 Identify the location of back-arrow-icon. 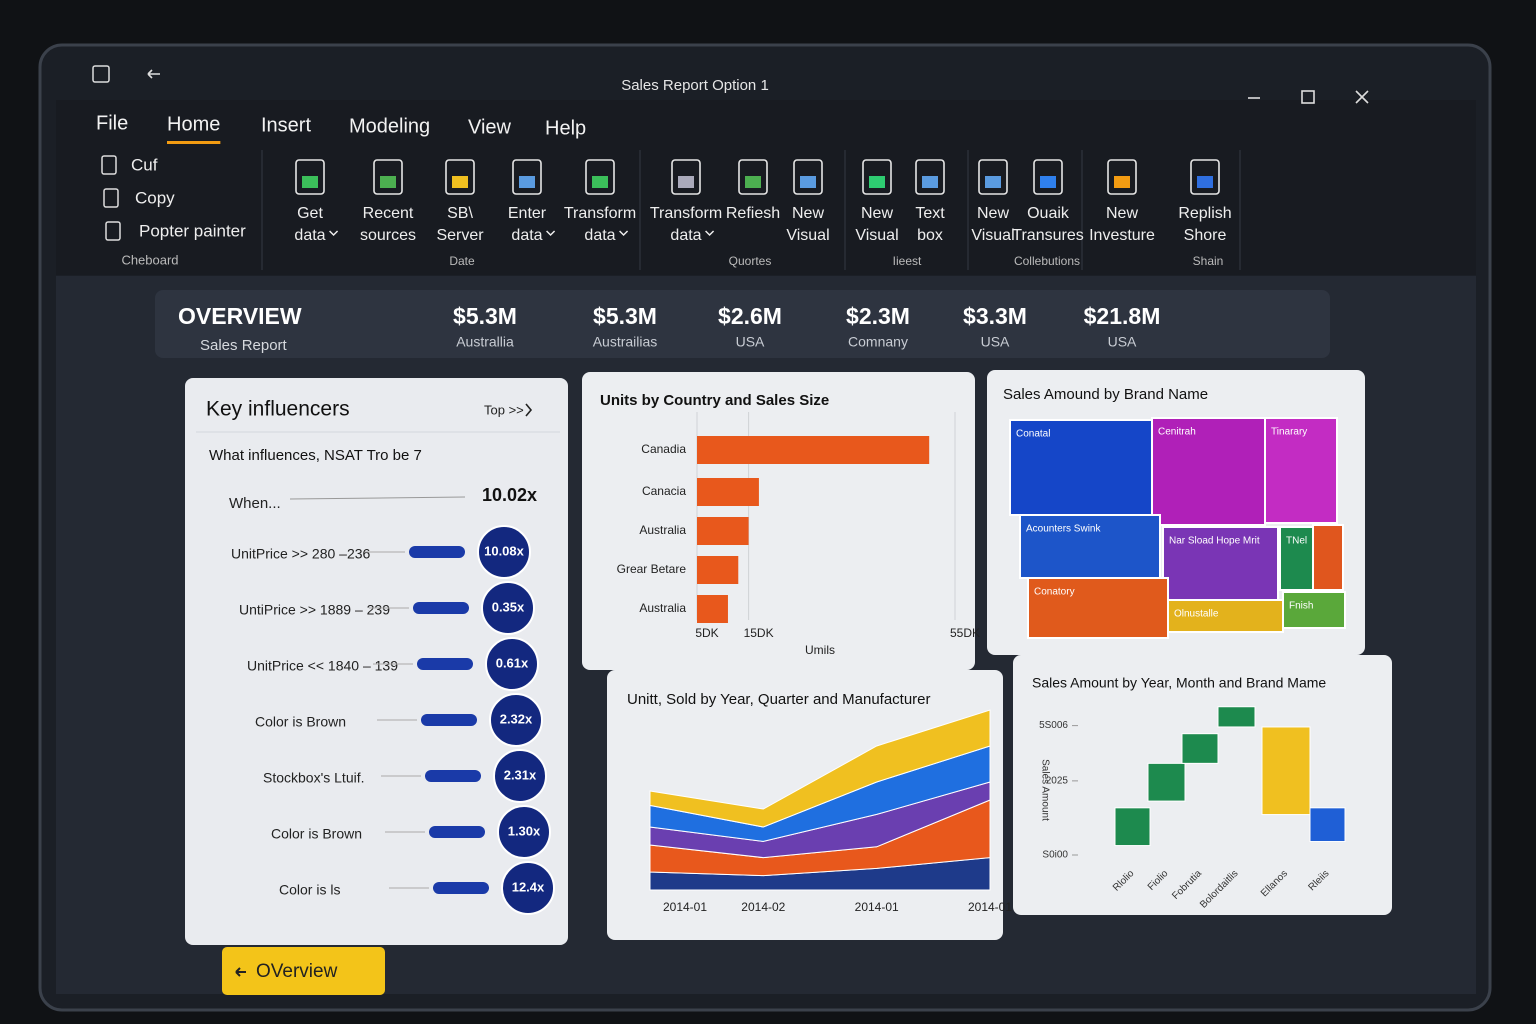
(240, 972).